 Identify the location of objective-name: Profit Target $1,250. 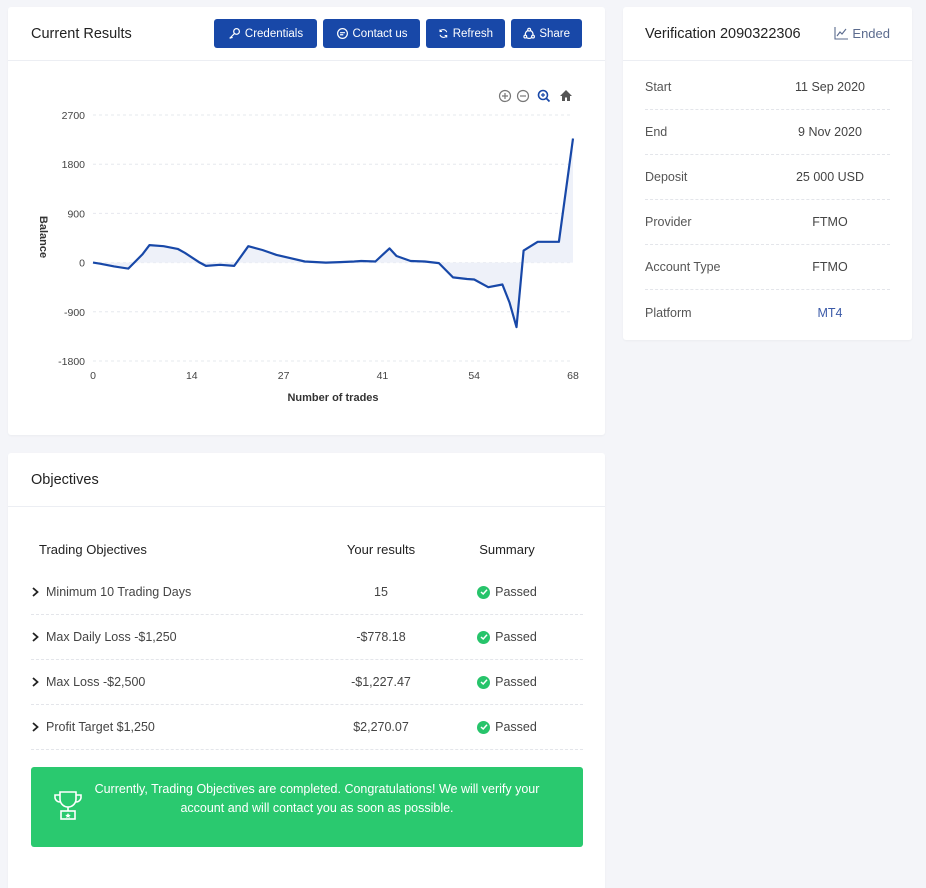
(100, 727).